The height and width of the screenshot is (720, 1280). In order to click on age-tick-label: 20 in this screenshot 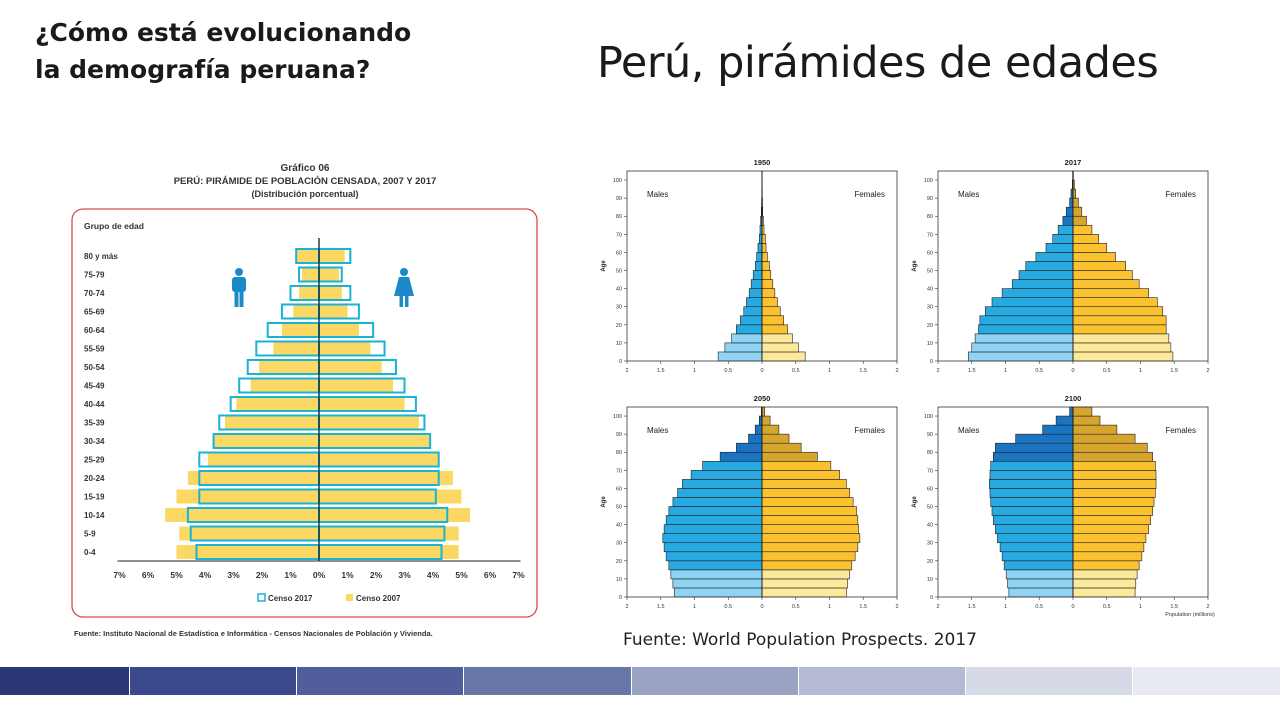, I will do `click(619, 326)`.